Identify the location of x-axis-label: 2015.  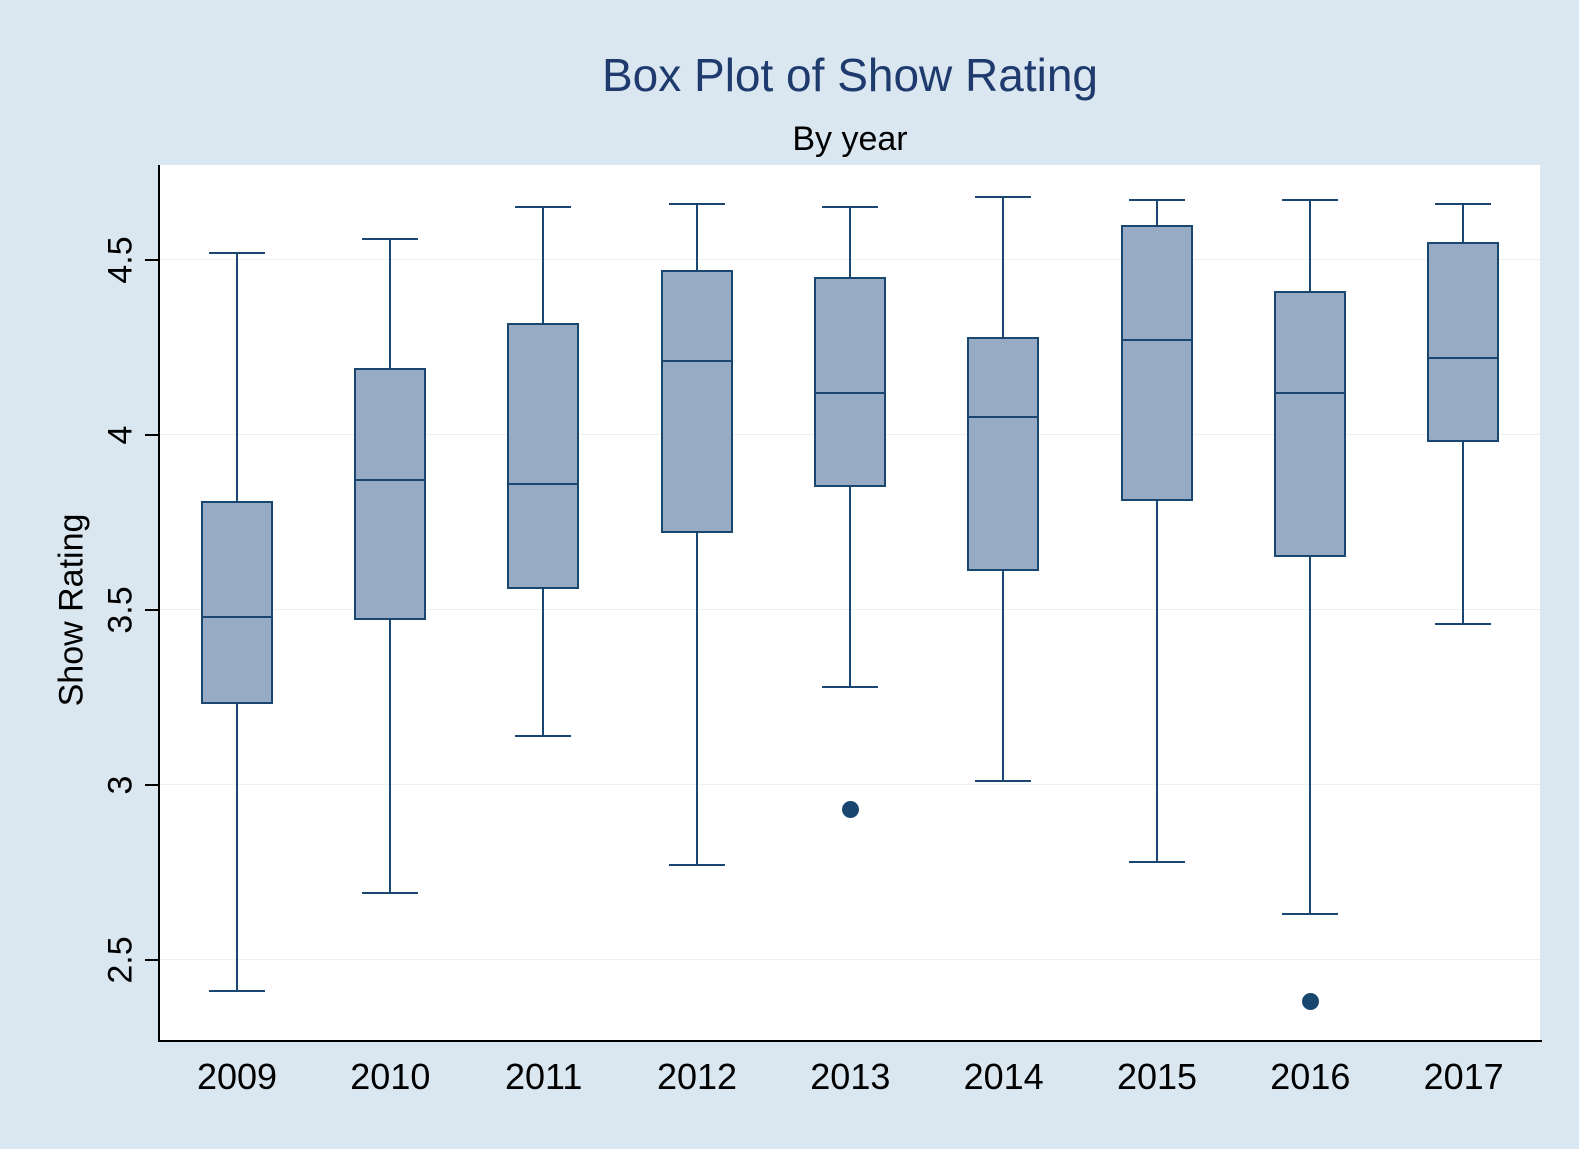
(1157, 1076).